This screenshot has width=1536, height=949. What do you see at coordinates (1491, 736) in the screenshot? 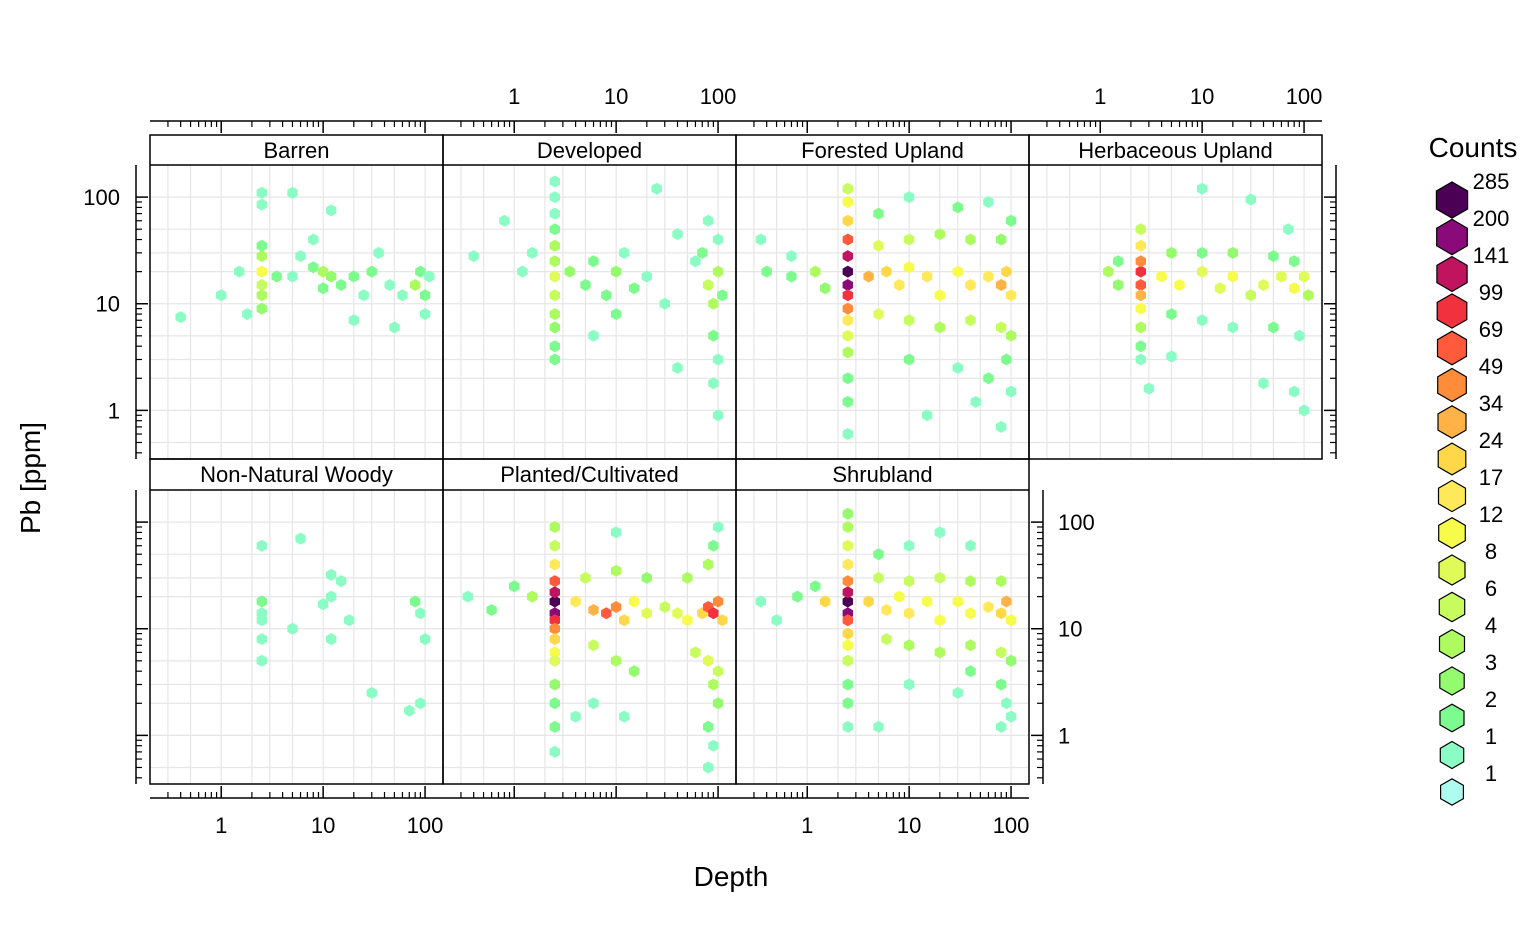
I see `legend-label: 1` at bounding box center [1491, 736].